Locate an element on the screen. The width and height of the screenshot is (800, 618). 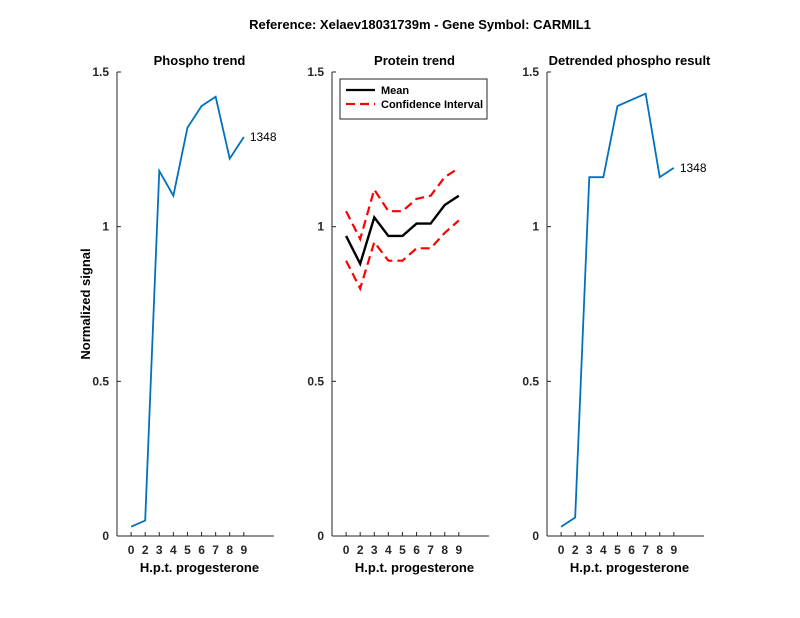
legend-box is located at coordinates (413, 99).